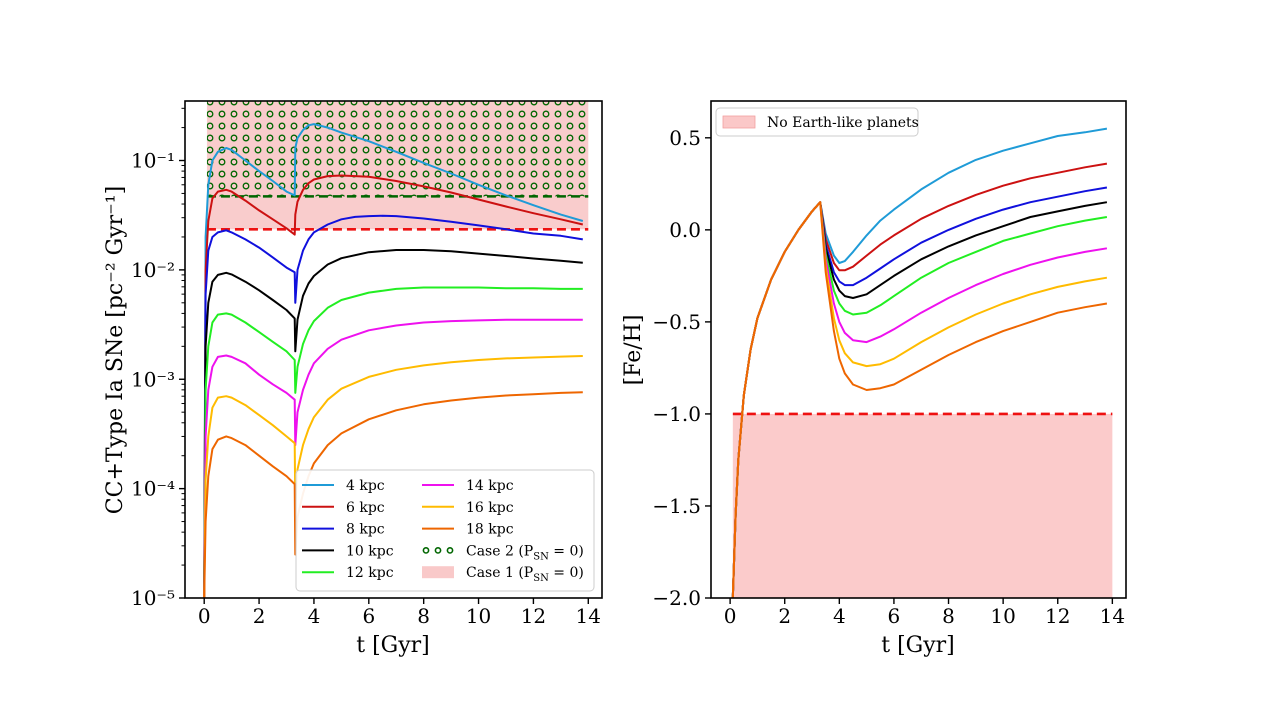  What do you see at coordinates (685, 230) in the screenshot?
I see `y-tick-label: 0.0` at bounding box center [685, 230].